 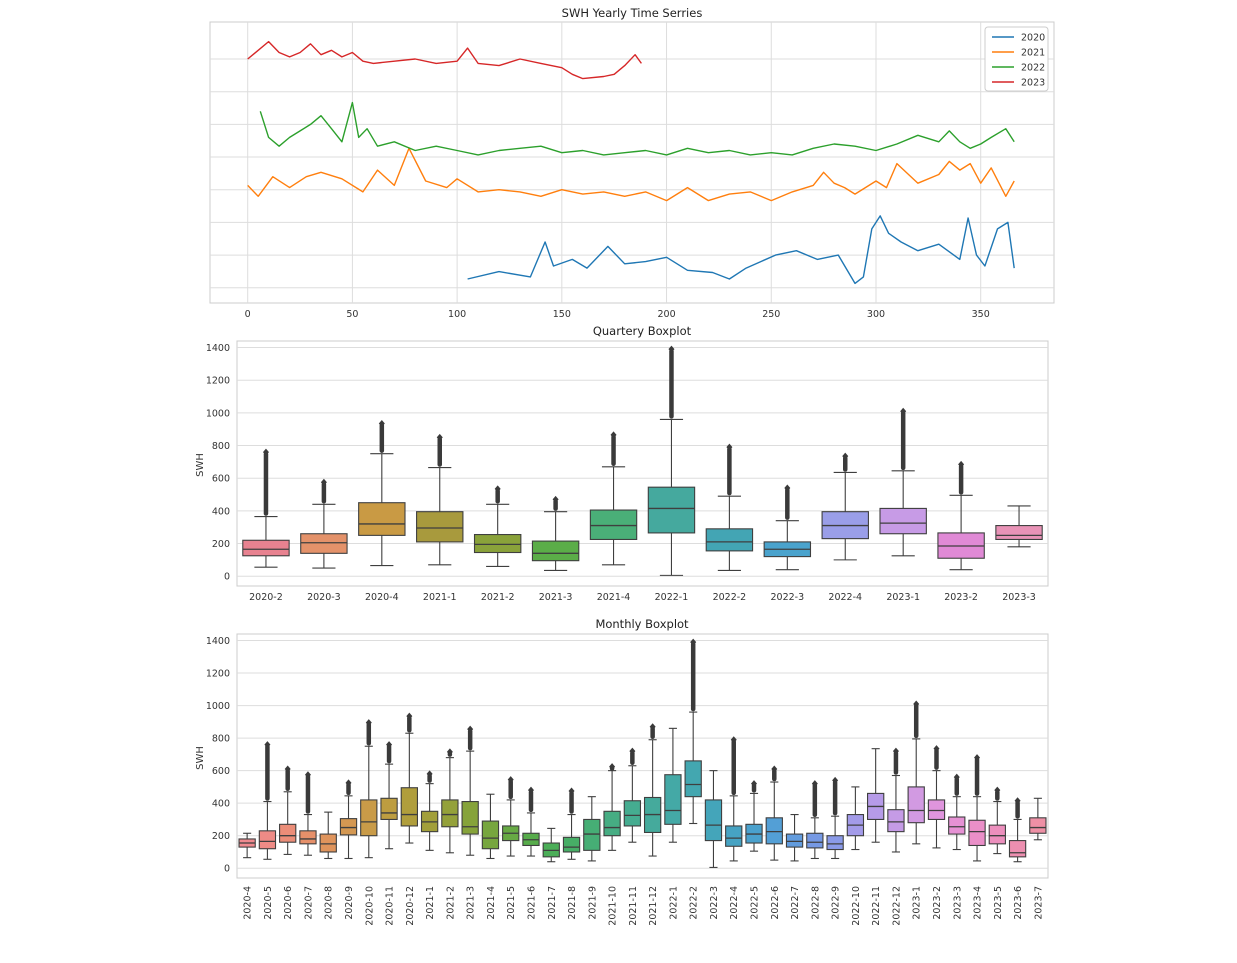 What do you see at coordinates (795, 903) in the screenshot?
I see `x-tick-label: 2022-7` at bounding box center [795, 903].